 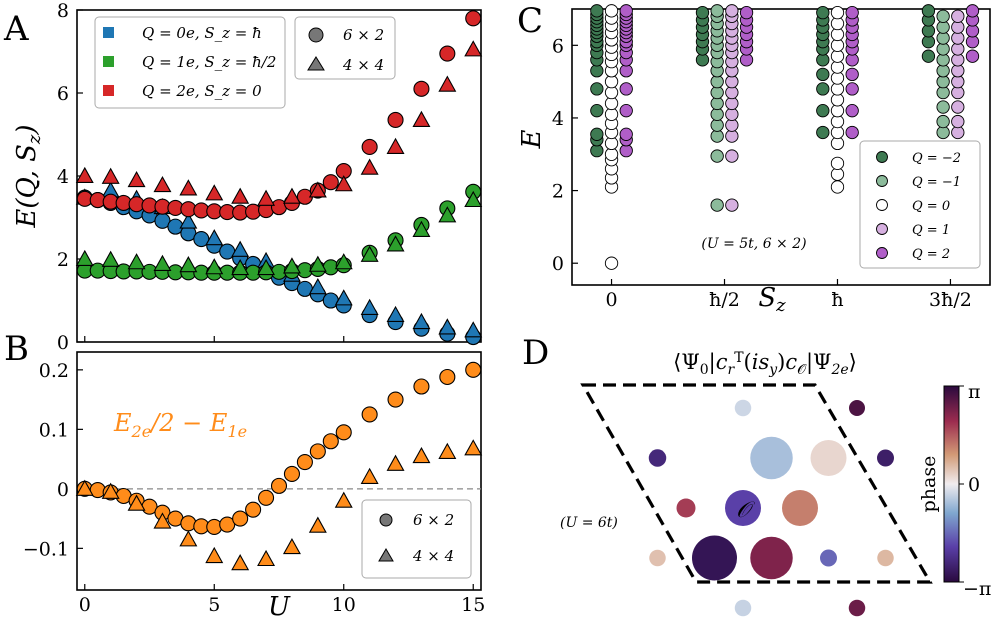 I want to click on legend-b-marker-4x4, so click(x=386, y=555).